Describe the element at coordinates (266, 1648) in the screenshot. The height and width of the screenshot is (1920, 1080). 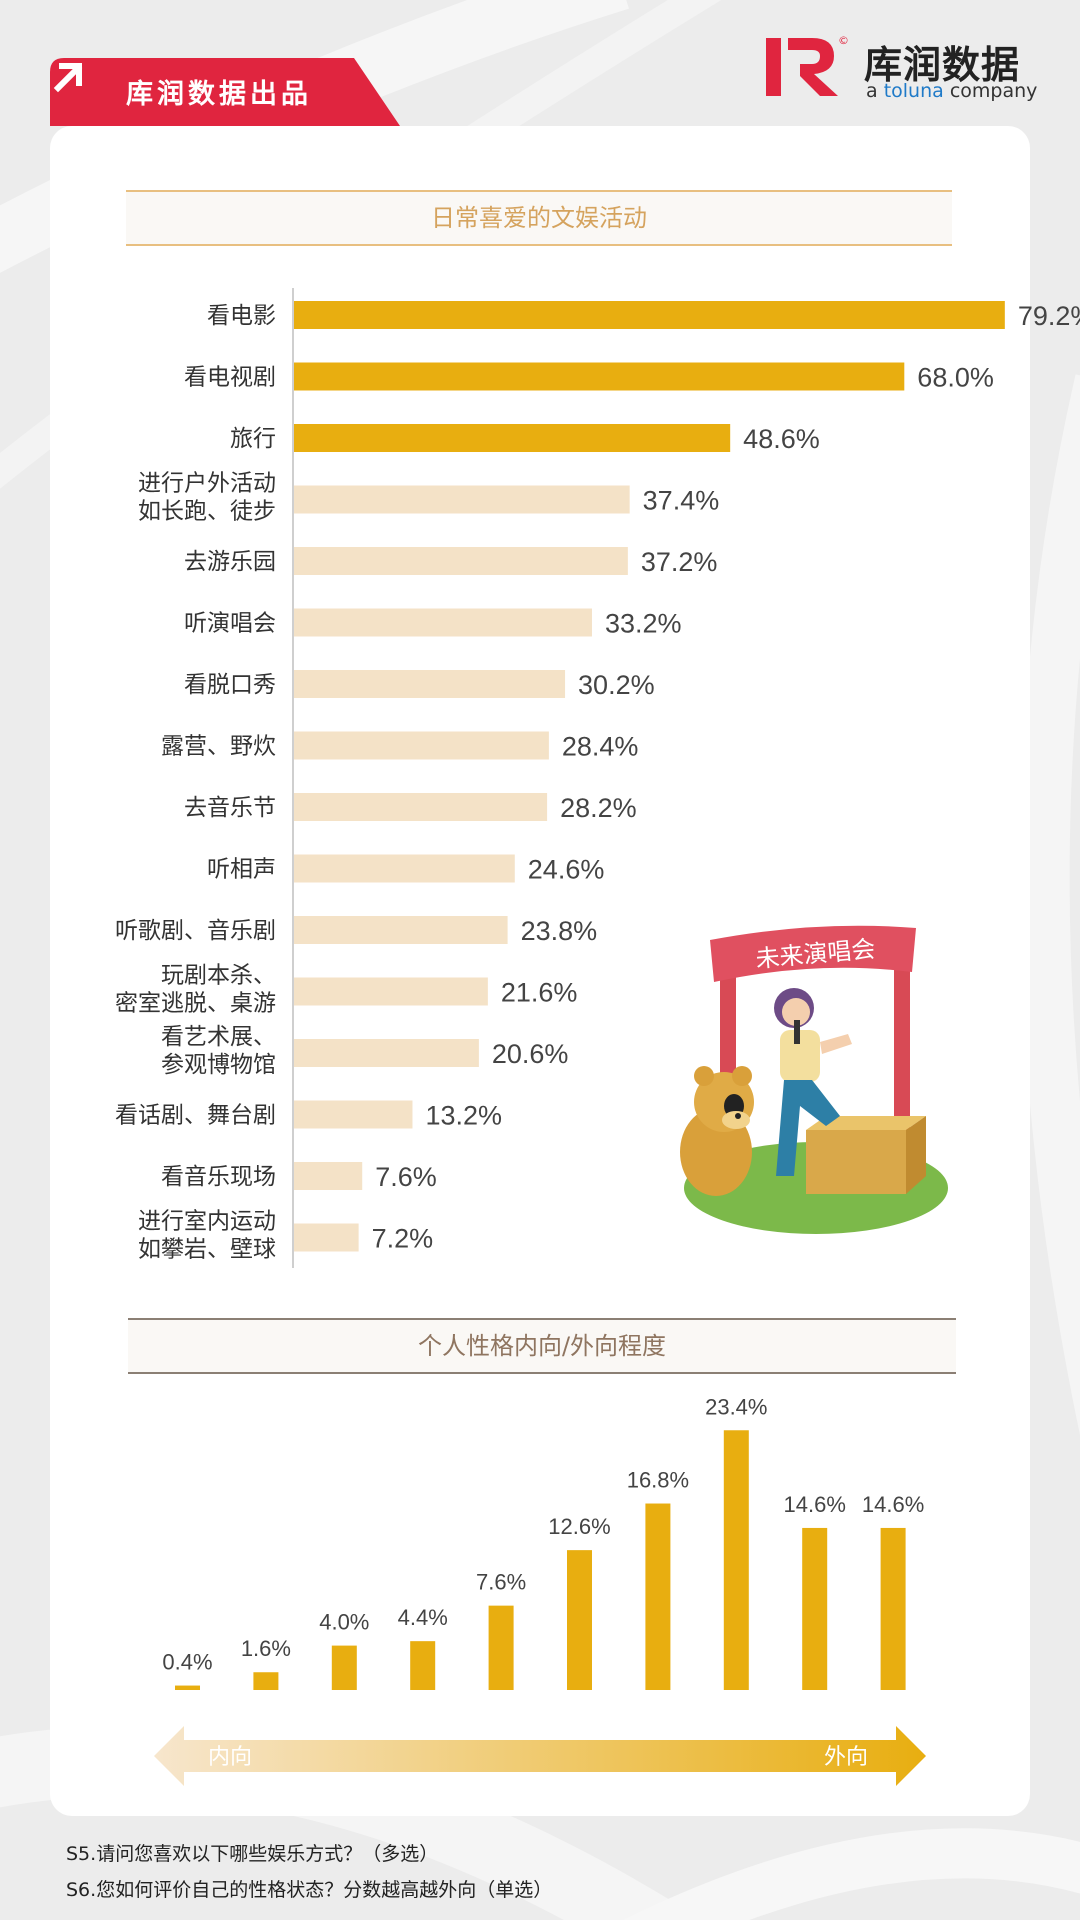
I see `chart2-value-label-1: 1.6%` at that location.